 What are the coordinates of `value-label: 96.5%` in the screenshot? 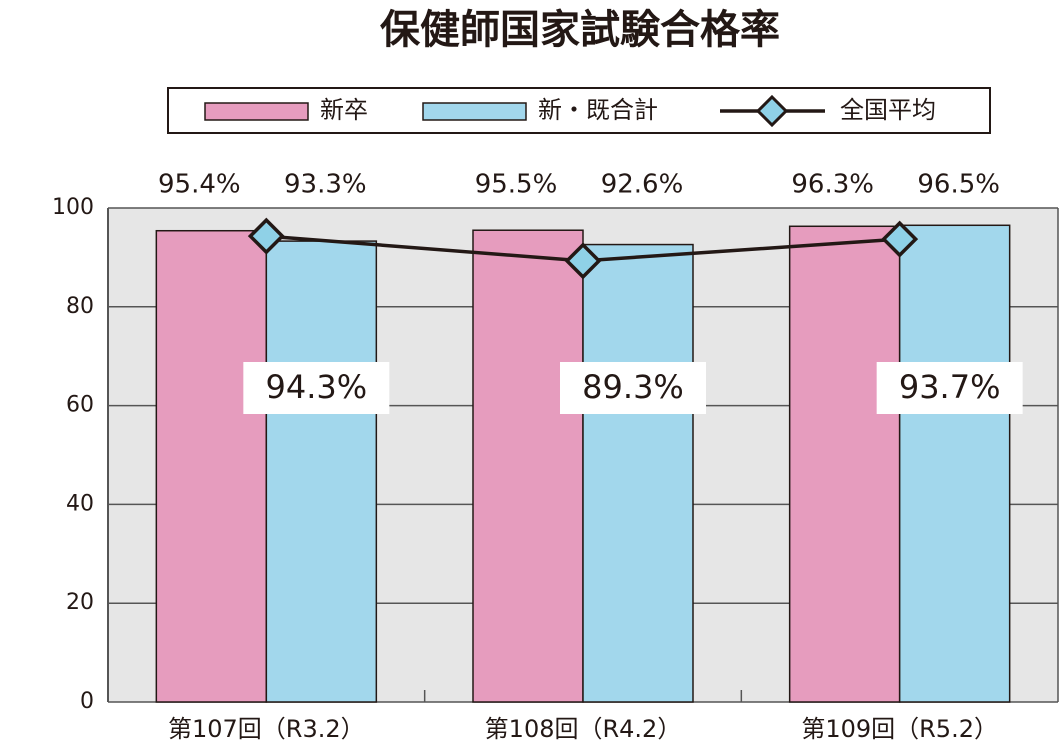 It's located at (958, 185).